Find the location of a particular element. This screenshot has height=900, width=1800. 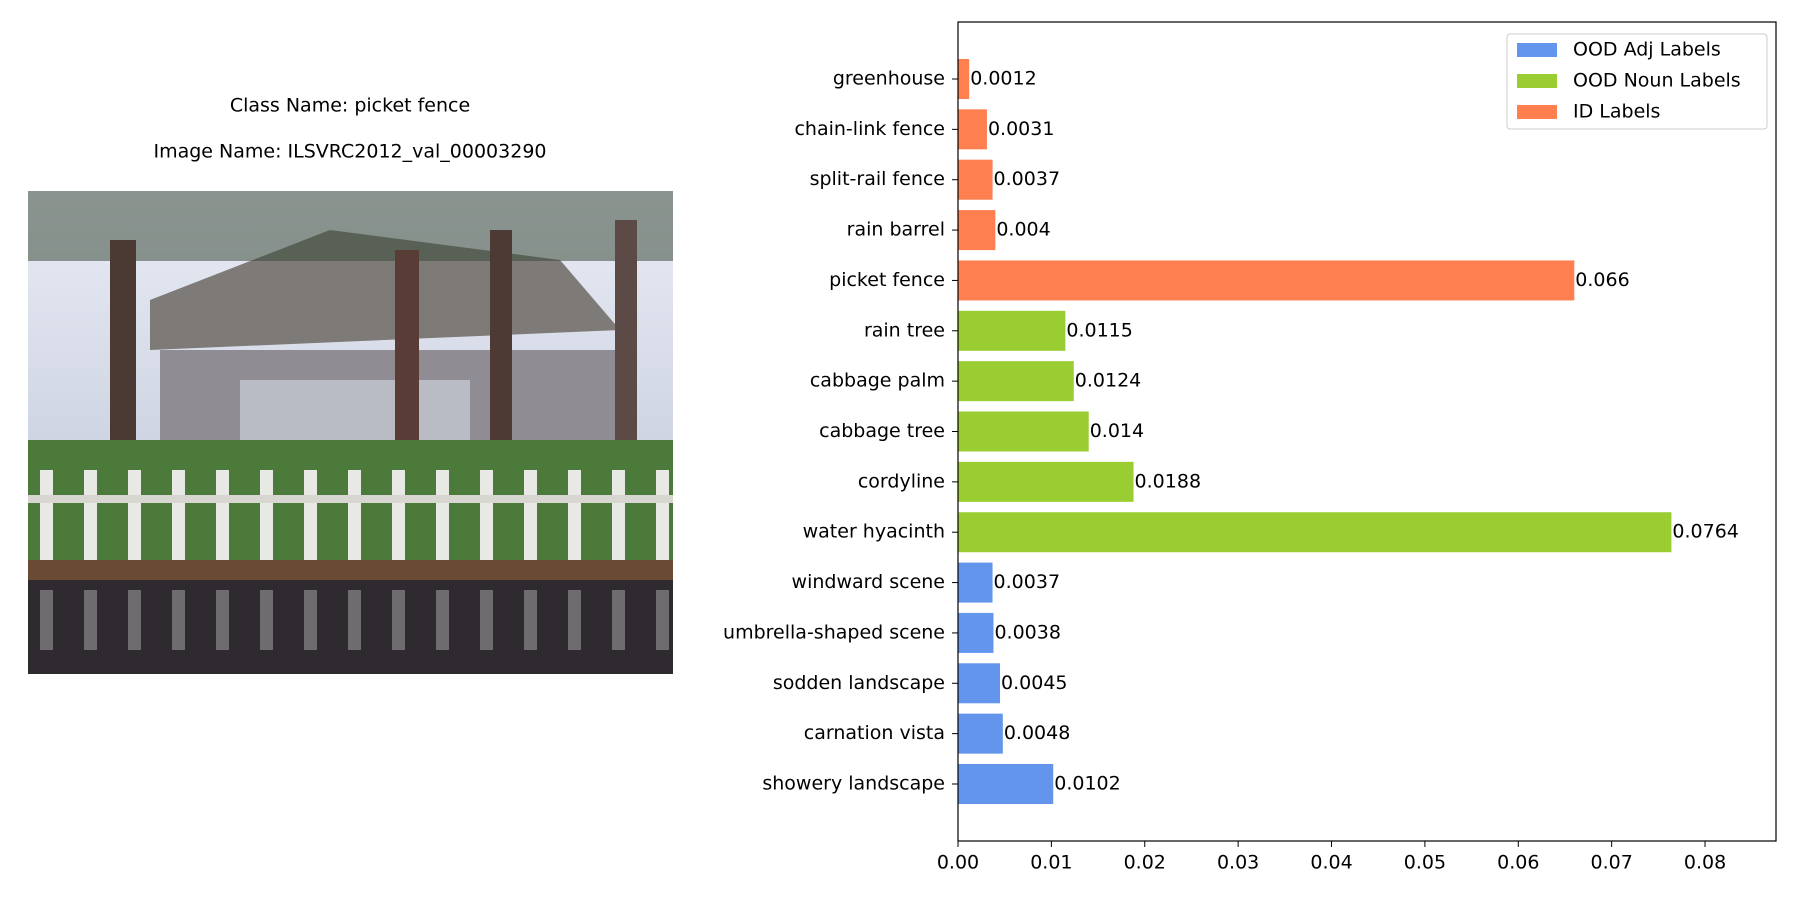

legend-label: OOD Noun Labels is located at coordinates (1657, 81).